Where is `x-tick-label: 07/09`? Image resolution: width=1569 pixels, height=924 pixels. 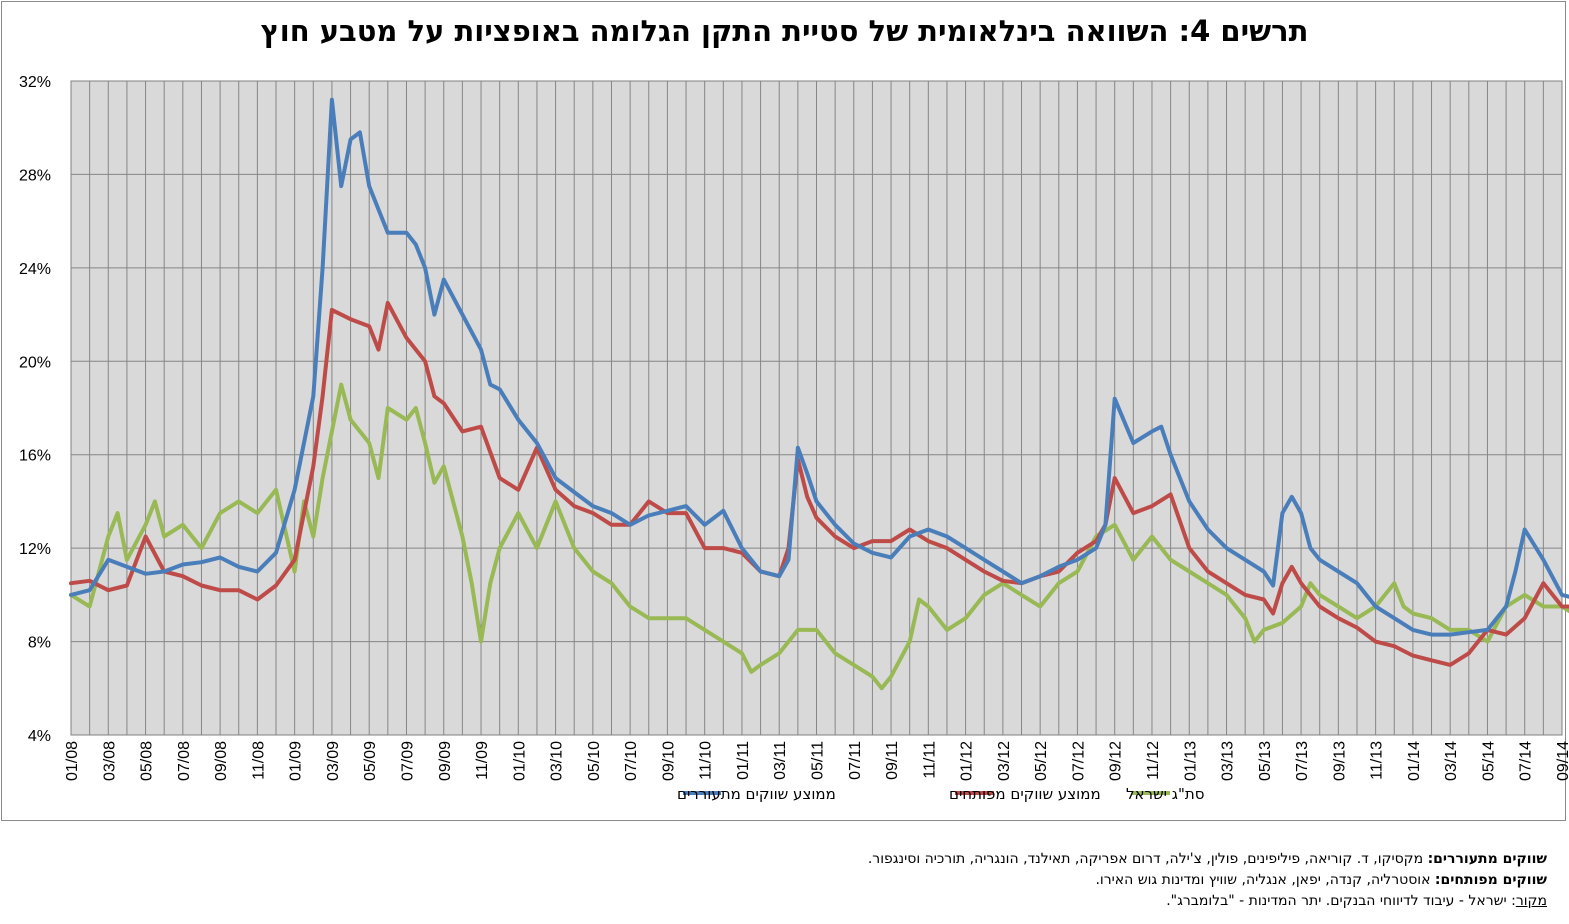 x-tick-label: 07/09 is located at coordinates (407, 761).